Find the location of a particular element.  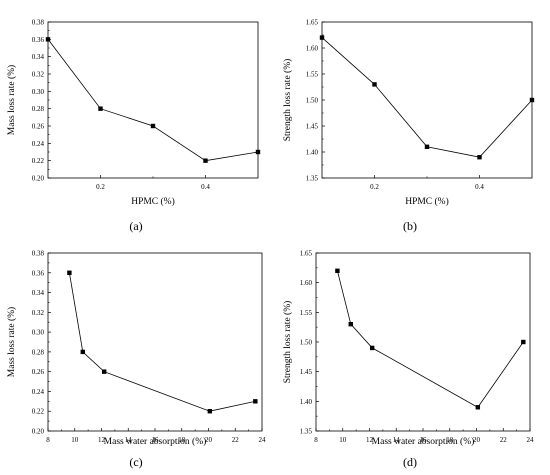

panel-label: (b) is located at coordinates (410, 226).